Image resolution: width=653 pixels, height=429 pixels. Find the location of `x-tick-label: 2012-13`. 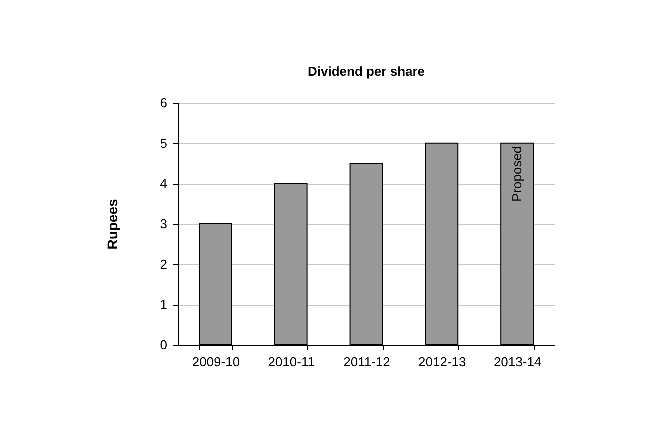

x-tick-label: 2012-13 is located at coordinates (442, 362).